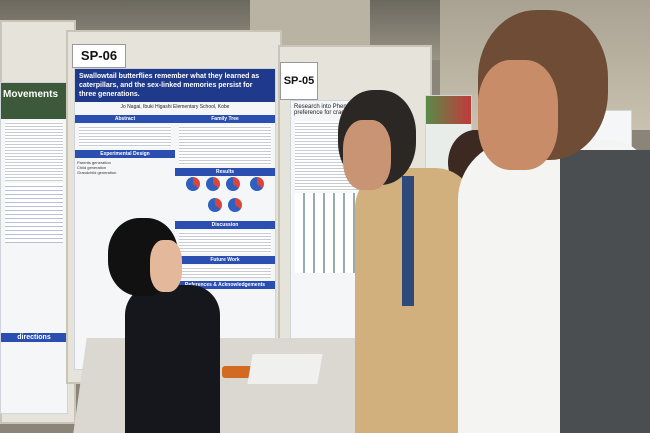 This screenshot has height=433, width=650. What do you see at coordinates (225, 242) in the screenshot?
I see `discussion-text` at bounding box center [225, 242].